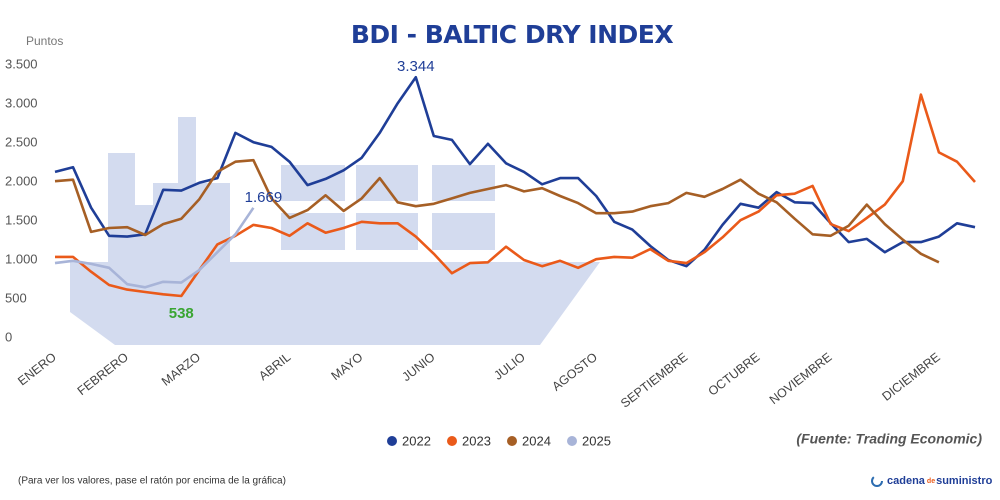 This screenshot has height=500, width=1000. I want to click on logo-text: cadena desuministro, so click(940, 481).